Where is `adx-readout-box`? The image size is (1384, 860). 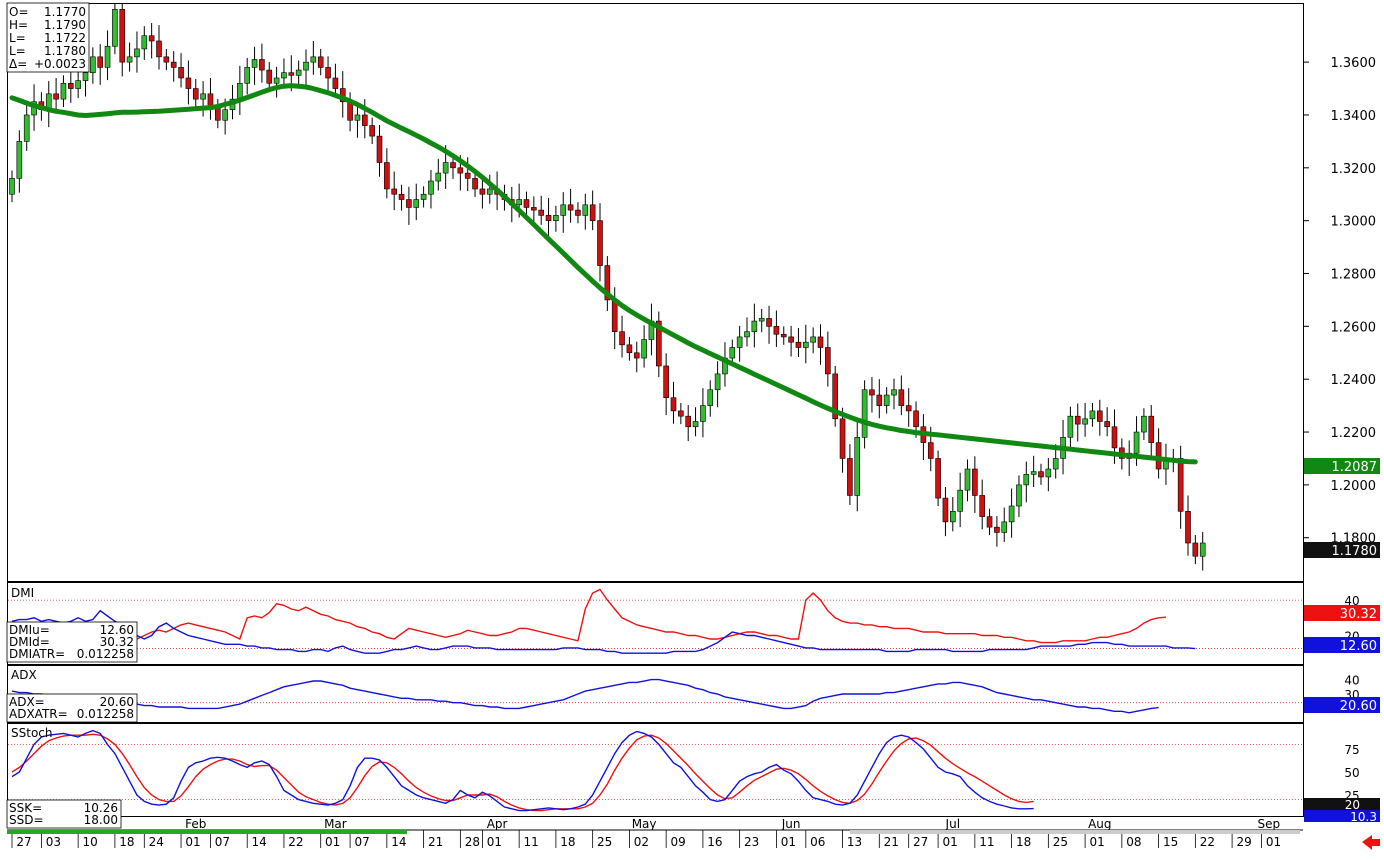 adx-readout-box is located at coordinates (72, 708).